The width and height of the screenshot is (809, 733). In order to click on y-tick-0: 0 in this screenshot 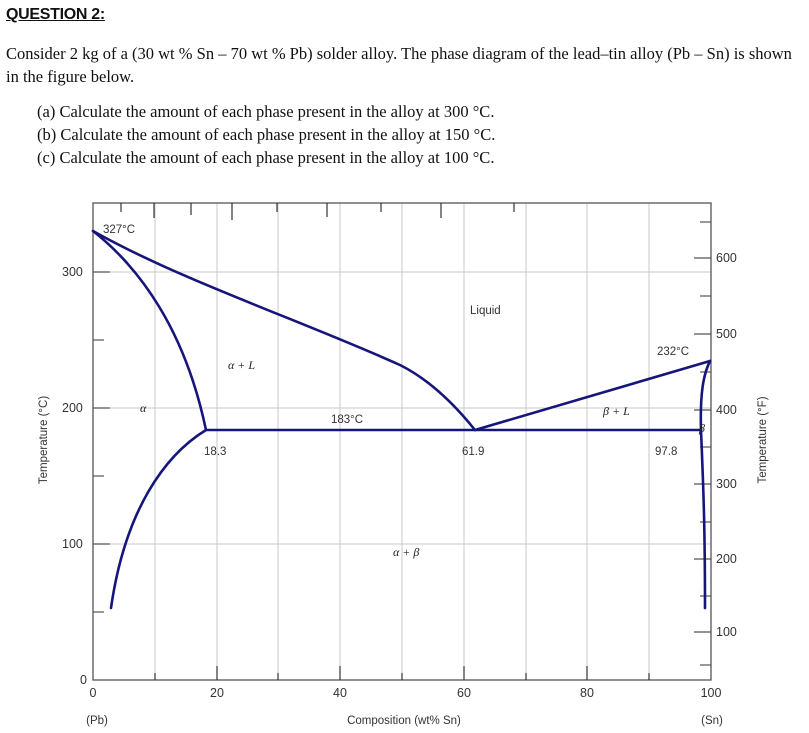, I will do `click(83, 680)`.